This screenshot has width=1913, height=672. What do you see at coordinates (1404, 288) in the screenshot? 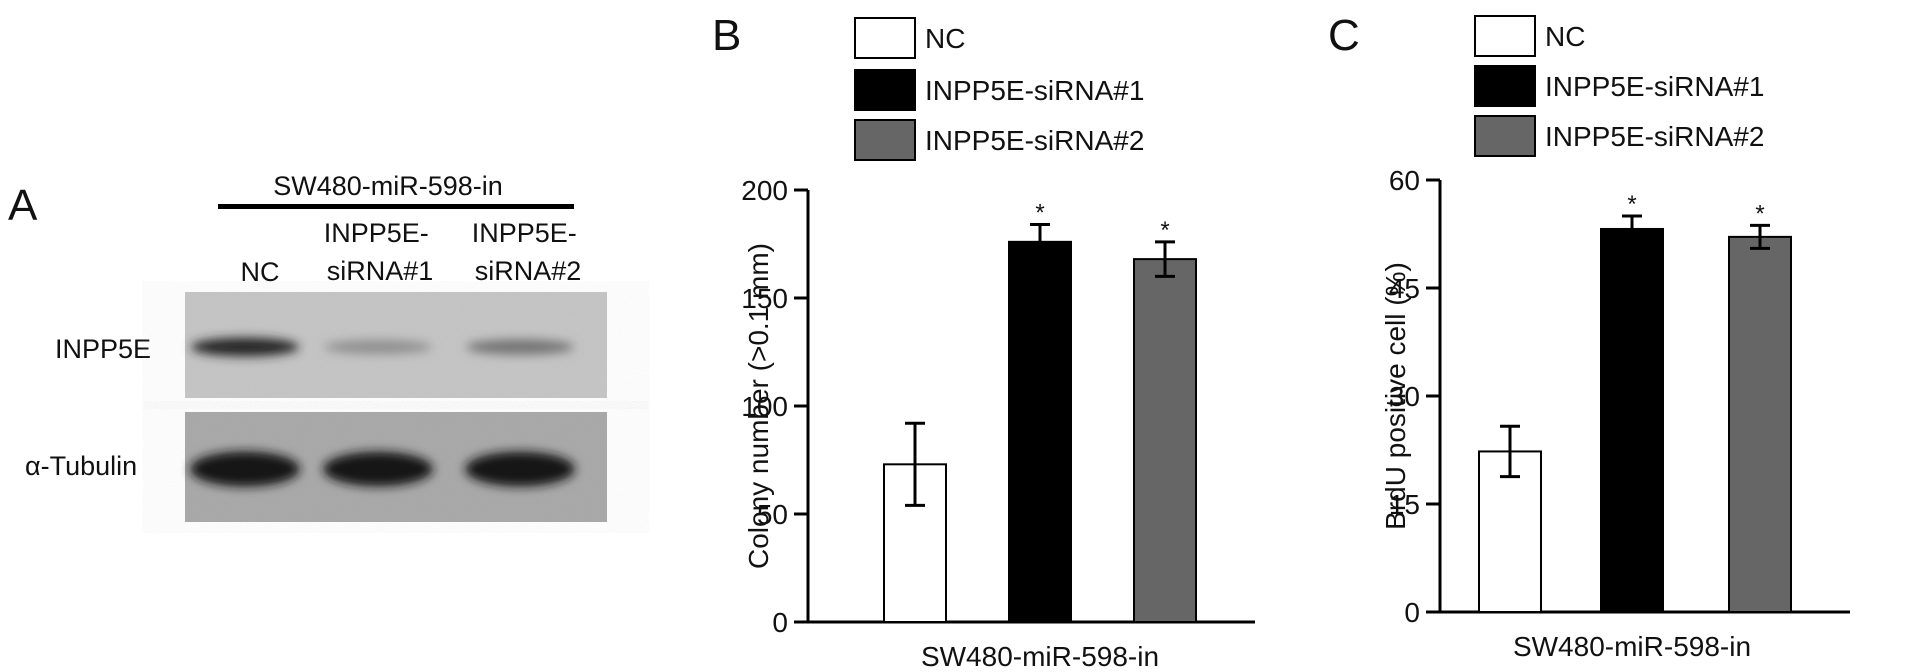
I see `y-tick-label: 45` at bounding box center [1404, 288].